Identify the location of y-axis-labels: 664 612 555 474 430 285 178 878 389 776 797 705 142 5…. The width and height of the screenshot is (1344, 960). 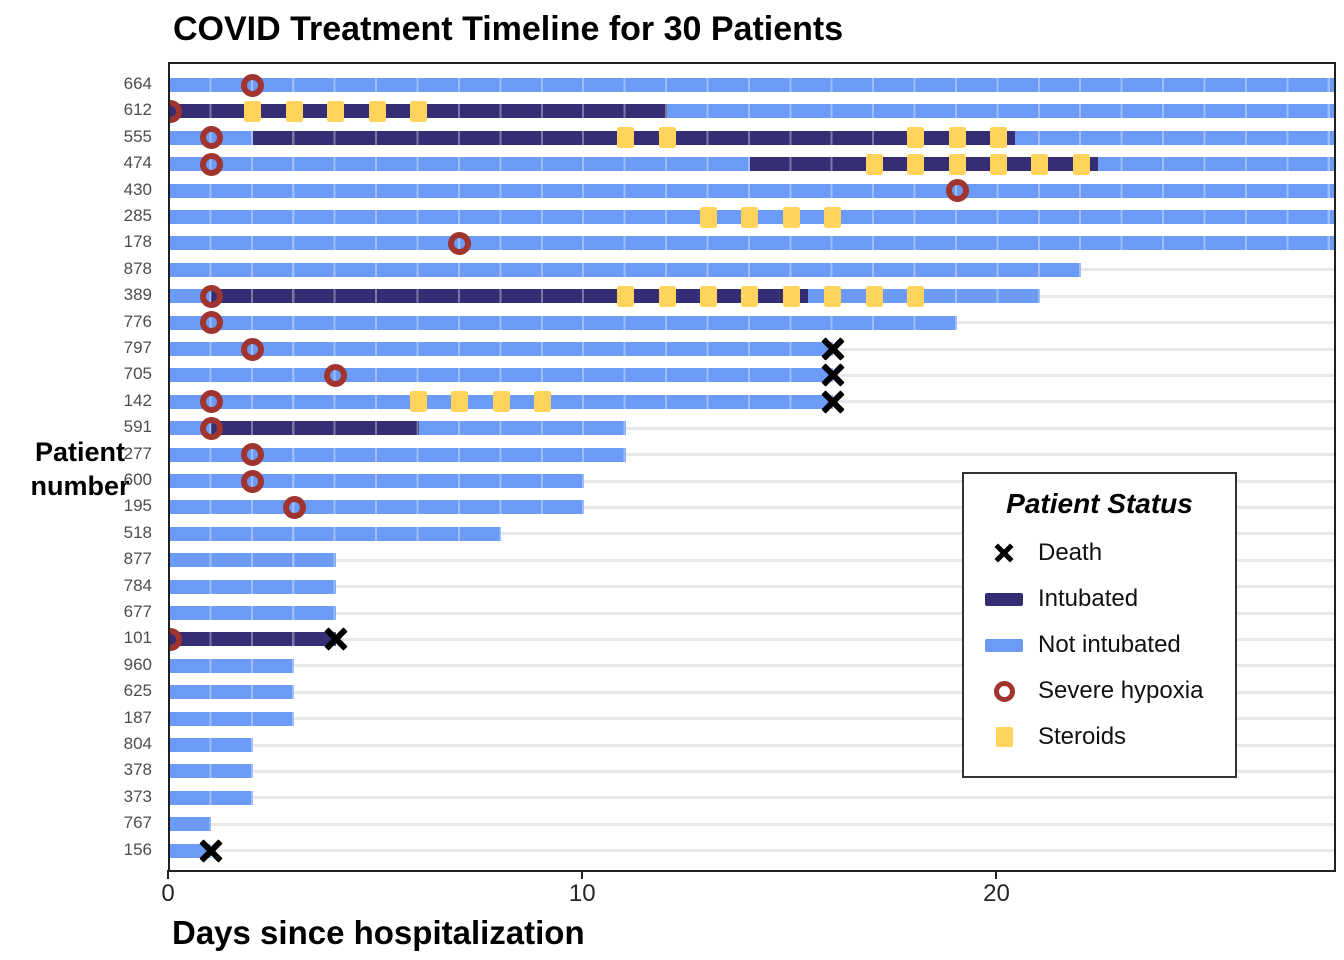
(80, 465).